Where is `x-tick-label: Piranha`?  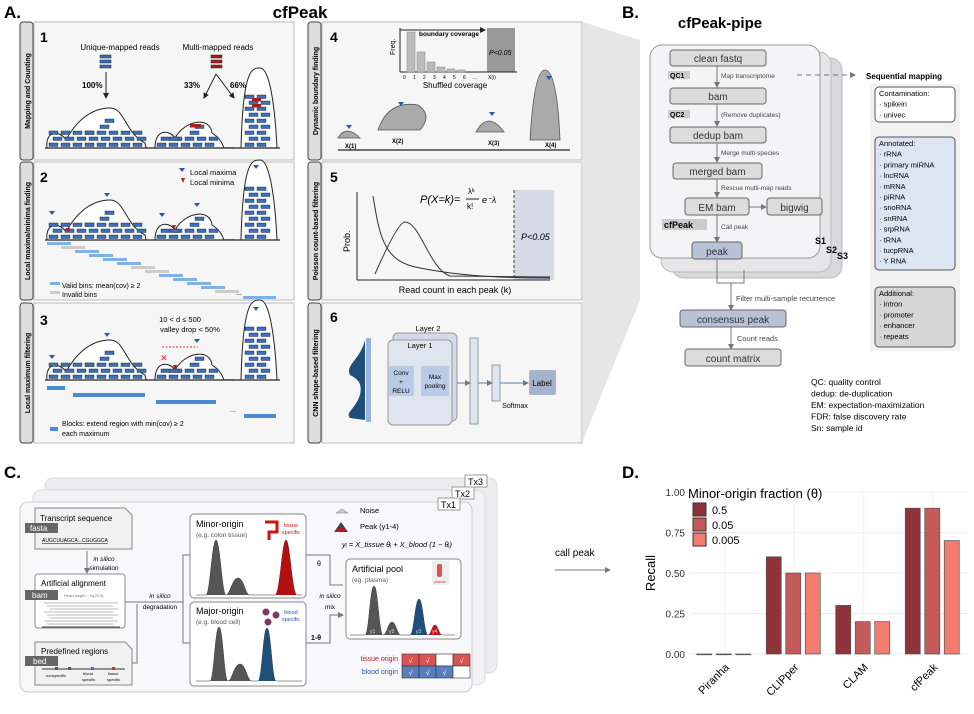 x-tick-label: Piranha is located at coordinates (715, 679).